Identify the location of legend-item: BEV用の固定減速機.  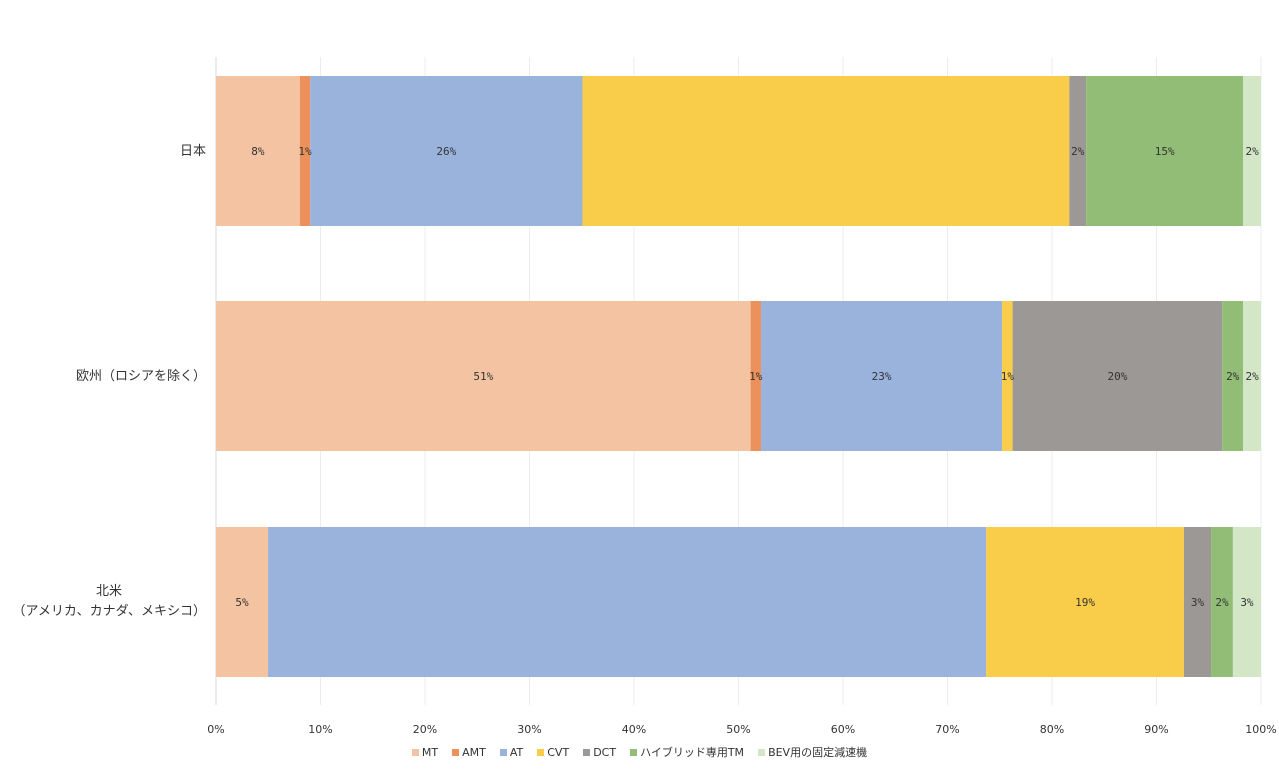
(812, 752).